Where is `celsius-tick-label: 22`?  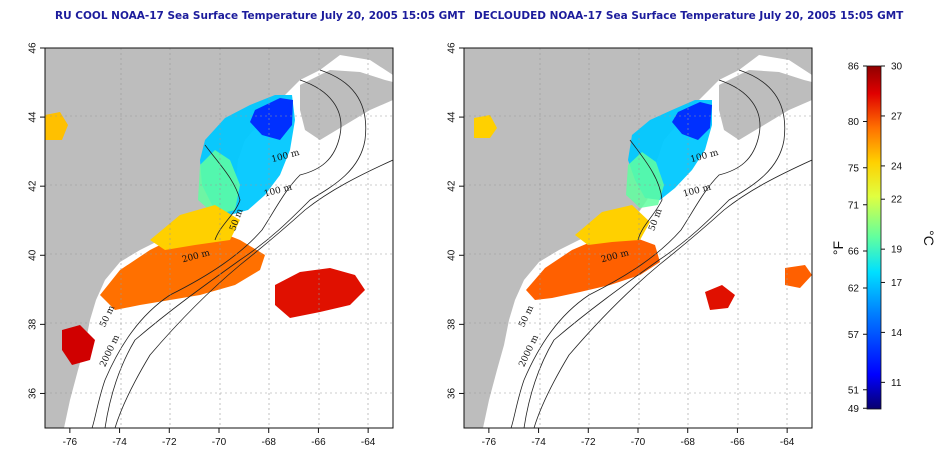
celsius-tick-label: 22 is located at coordinates (897, 200).